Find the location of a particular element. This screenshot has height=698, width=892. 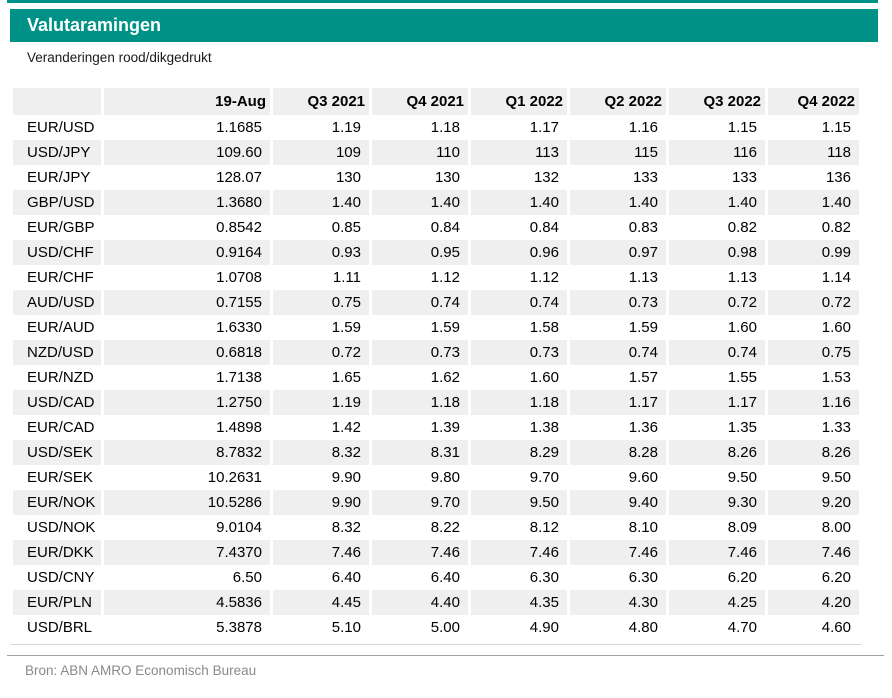

rate-cell: 8.28 is located at coordinates (618, 452).